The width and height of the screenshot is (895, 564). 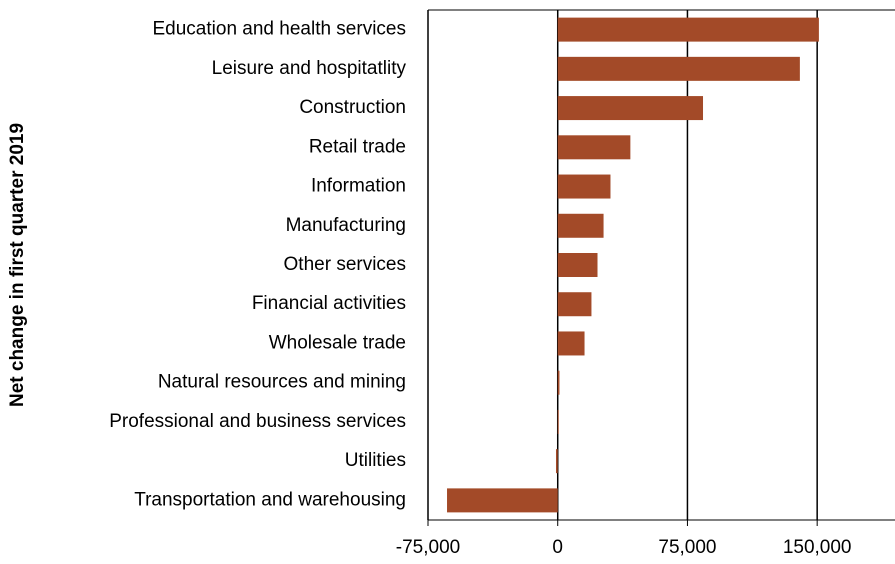 I want to click on y-tick-label: Financial activities, so click(x=329, y=303).